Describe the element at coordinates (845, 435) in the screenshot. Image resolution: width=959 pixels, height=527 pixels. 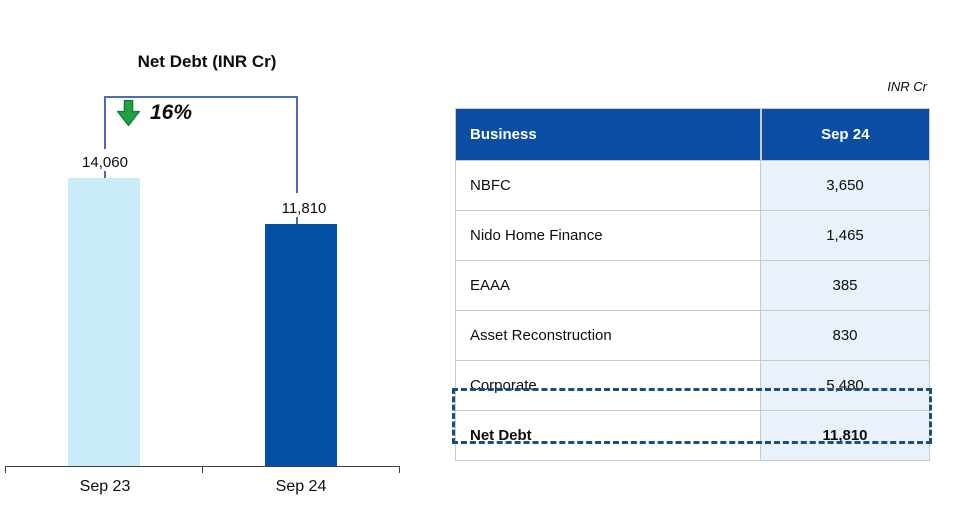
I see `net-debt-value-cell: 11,810` at that location.